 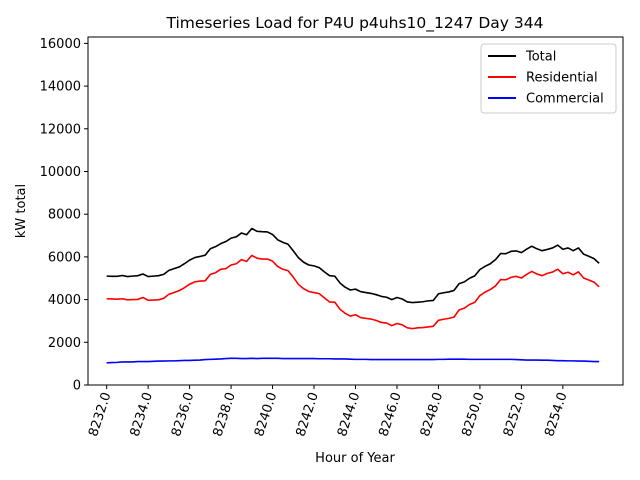 What do you see at coordinates (355, 458) in the screenshot?
I see `x-axis-label: Hour of Year` at bounding box center [355, 458].